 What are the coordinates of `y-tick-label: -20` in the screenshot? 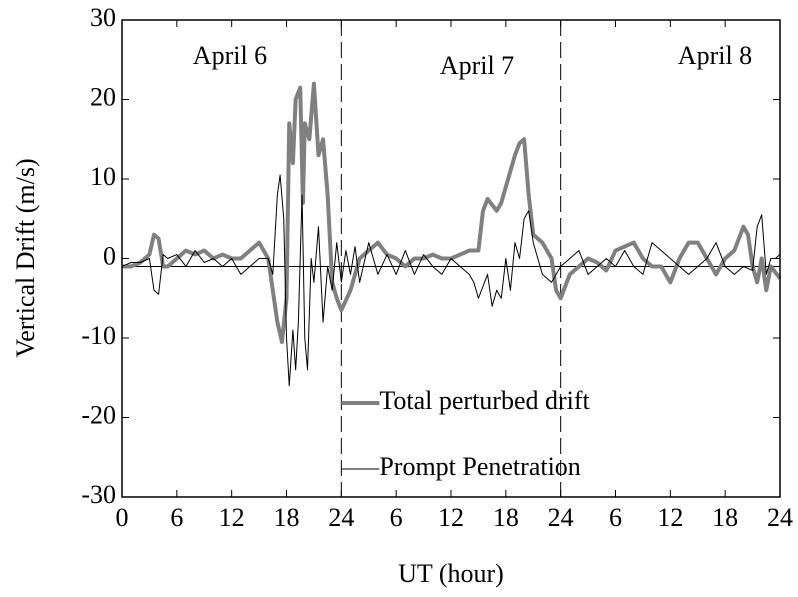 It's located at (98, 414).